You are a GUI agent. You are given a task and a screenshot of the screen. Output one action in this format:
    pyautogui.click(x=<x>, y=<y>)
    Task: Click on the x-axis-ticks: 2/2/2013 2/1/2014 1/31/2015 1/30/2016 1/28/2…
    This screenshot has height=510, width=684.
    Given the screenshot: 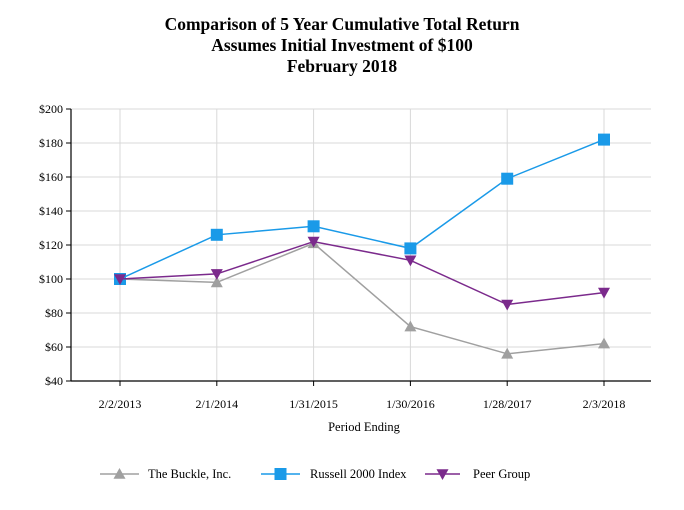 What is the action you would take?
    pyautogui.click(x=362, y=396)
    